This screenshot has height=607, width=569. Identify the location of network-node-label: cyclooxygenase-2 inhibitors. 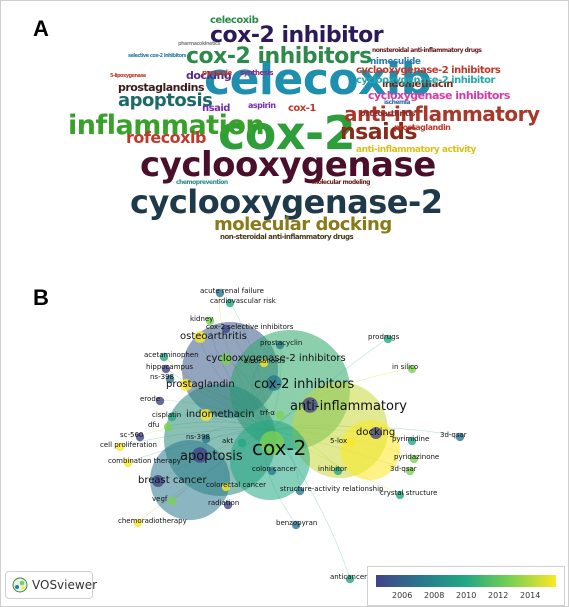
(276, 358).